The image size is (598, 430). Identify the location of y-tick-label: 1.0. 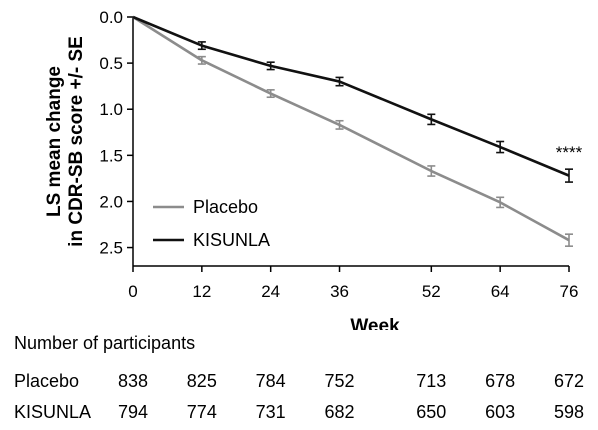
(111, 109).